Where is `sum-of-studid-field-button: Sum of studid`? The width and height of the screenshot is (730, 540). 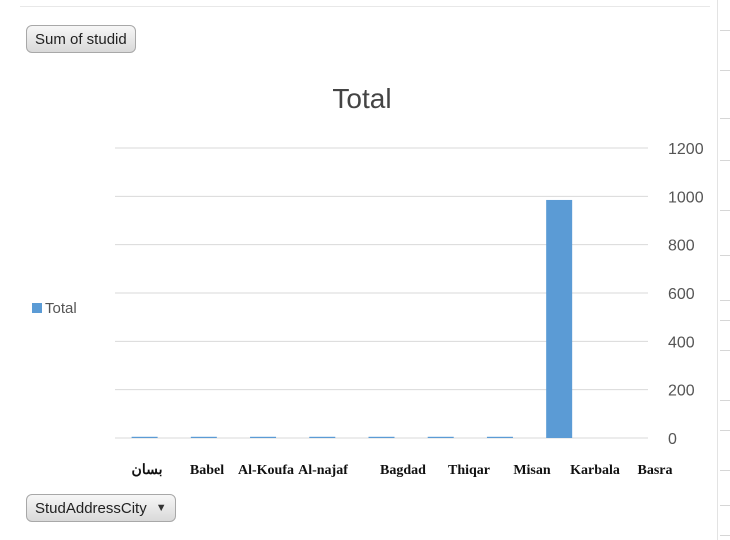 sum-of-studid-field-button: Sum of studid is located at coordinates (81, 39).